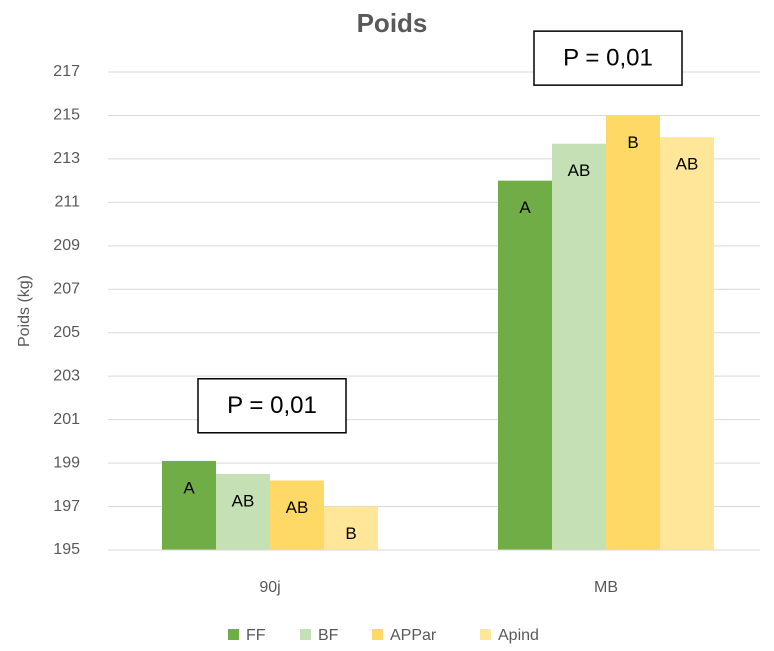 The image size is (774, 651). What do you see at coordinates (413, 635) in the screenshot?
I see `legend-label: APPar` at bounding box center [413, 635].